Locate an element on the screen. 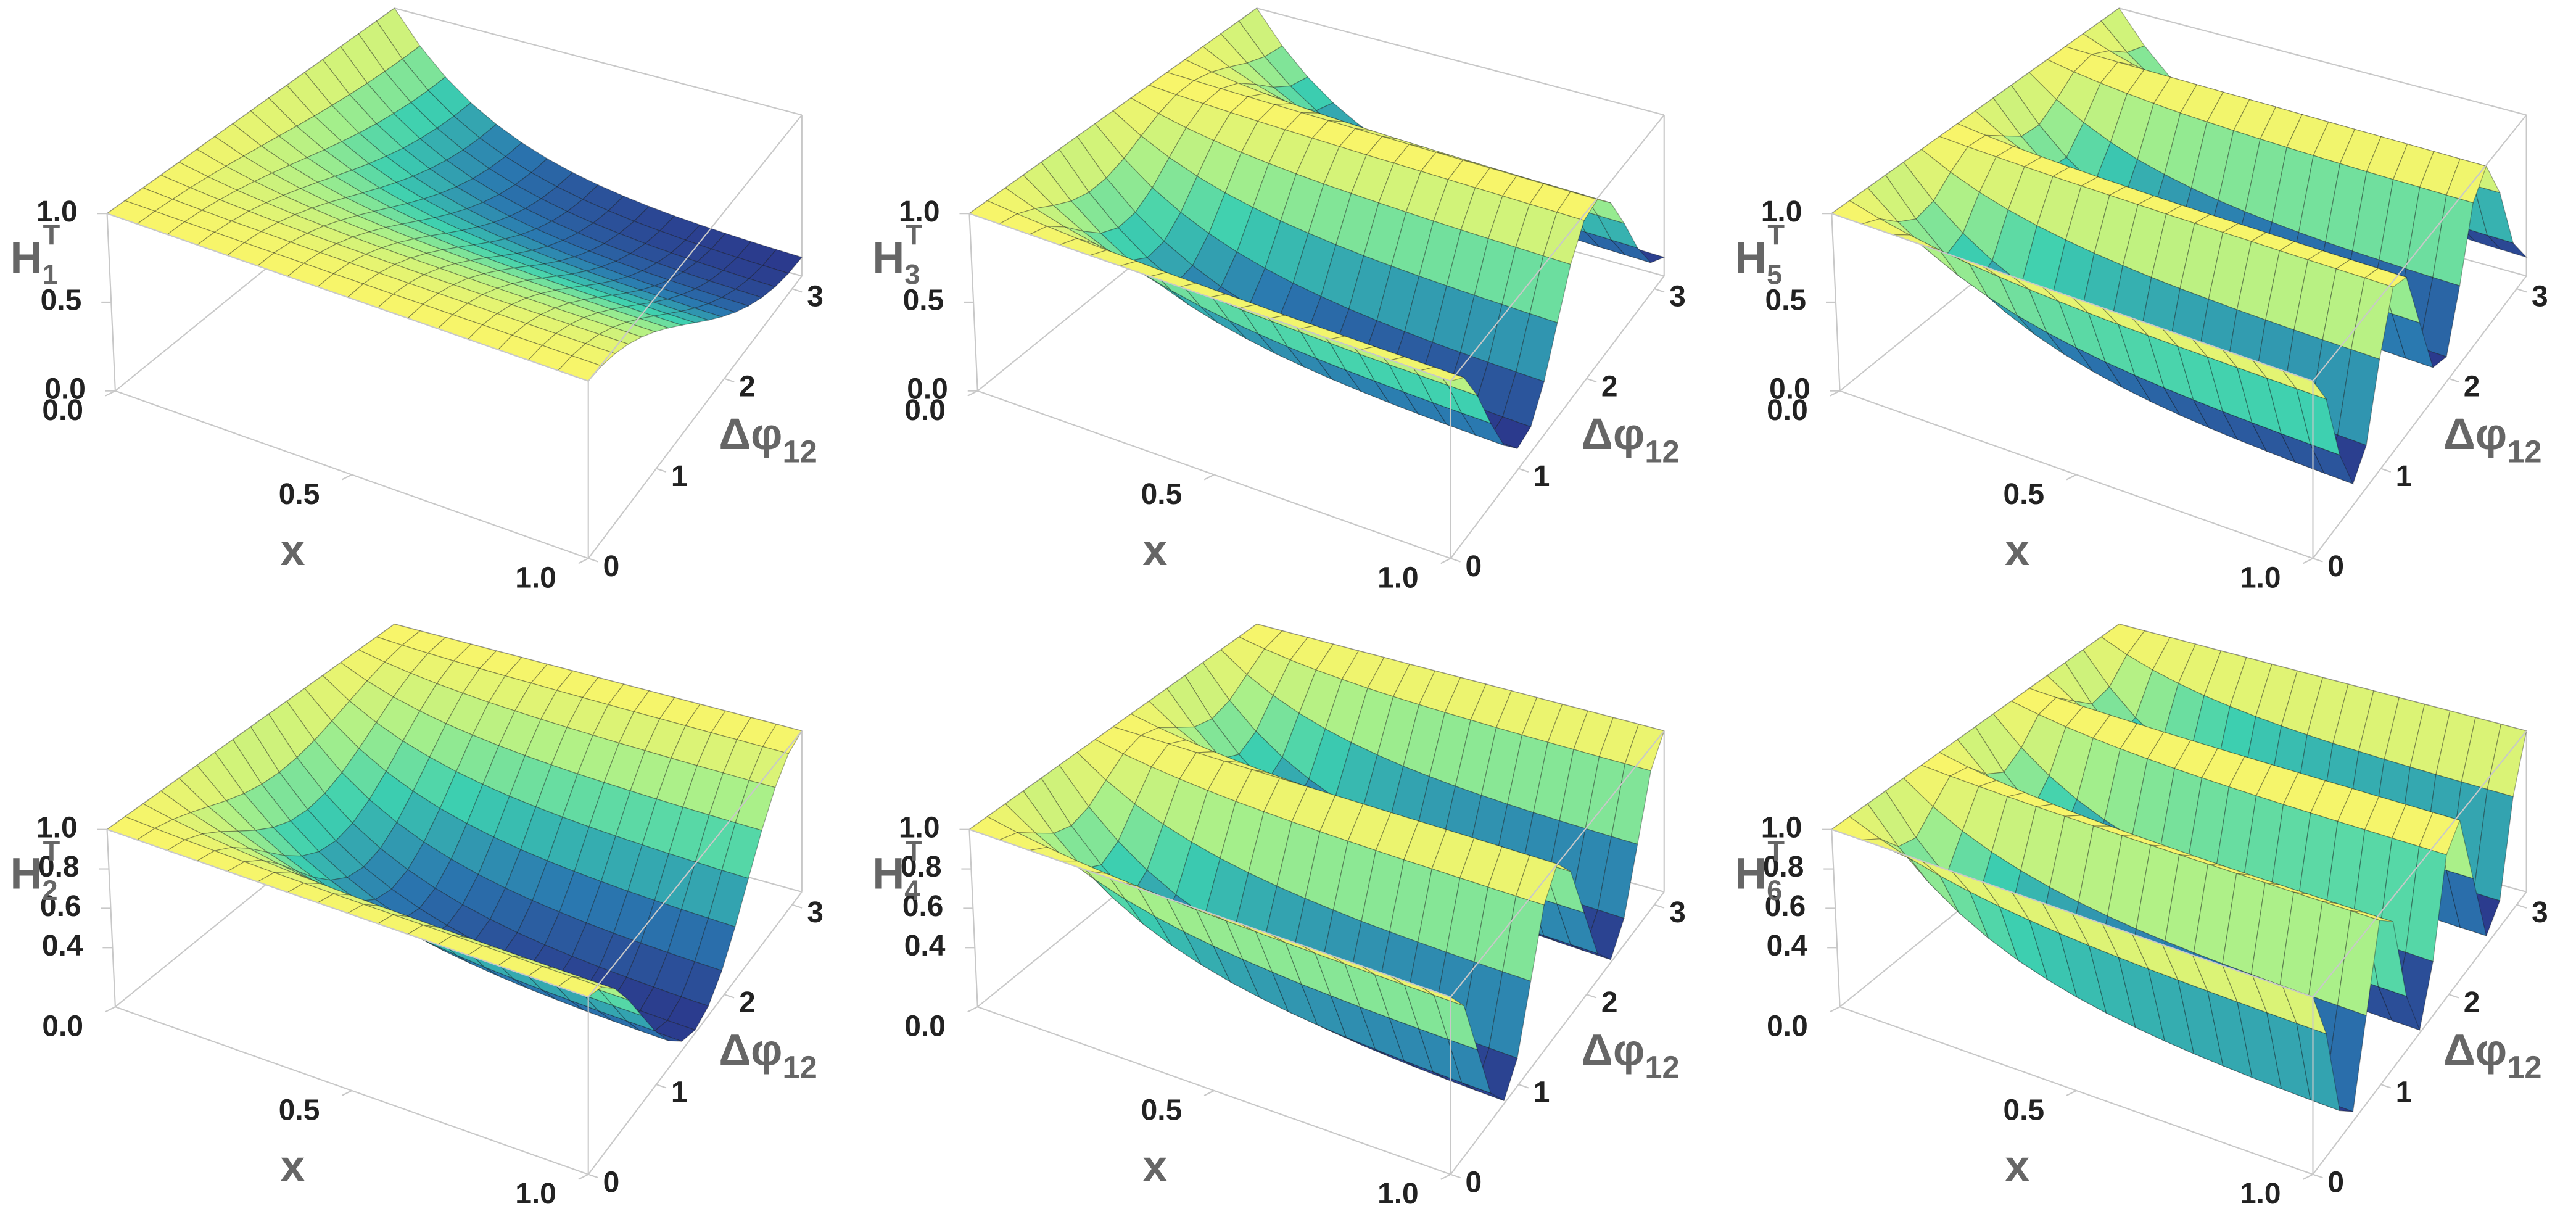 The image size is (2576, 1222). z-axis-label: H3 T is located at coordinates (897, 256).